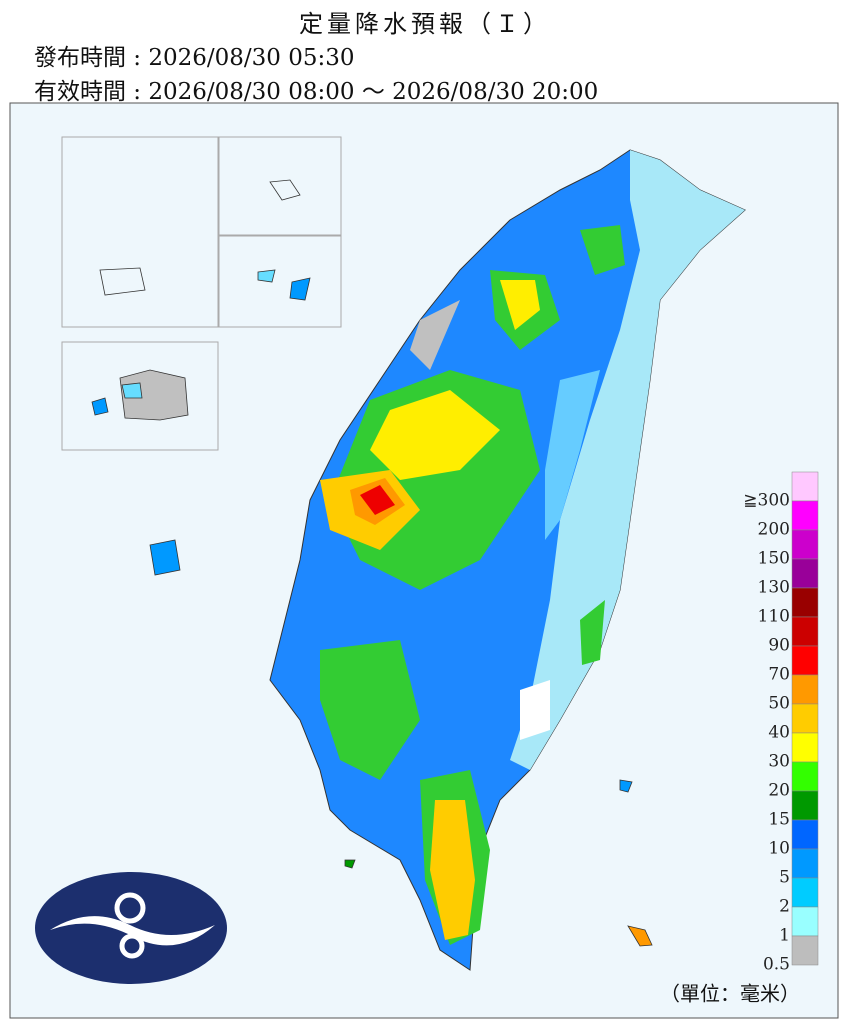 The image size is (850, 1024). What do you see at coordinates (131, 928) in the screenshot?
I see `cwa-logo` at bounding box center [131, 928].